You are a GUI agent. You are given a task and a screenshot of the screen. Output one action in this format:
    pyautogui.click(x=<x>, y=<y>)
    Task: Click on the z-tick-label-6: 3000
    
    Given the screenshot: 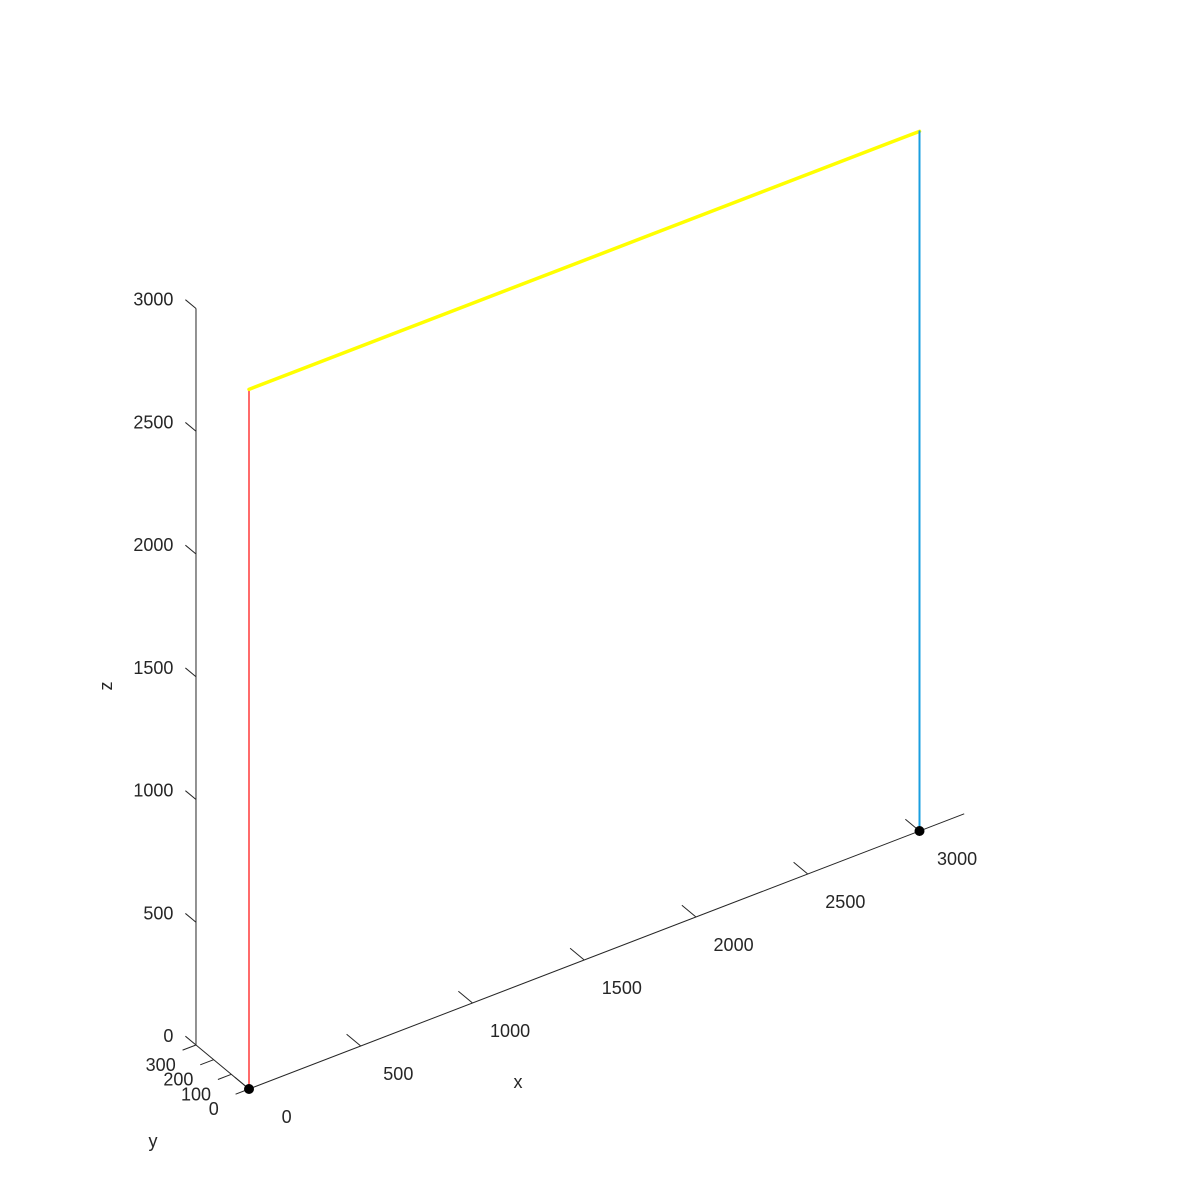 What is the action you would take?
    pyautogui.click(x=153, y=300)
    